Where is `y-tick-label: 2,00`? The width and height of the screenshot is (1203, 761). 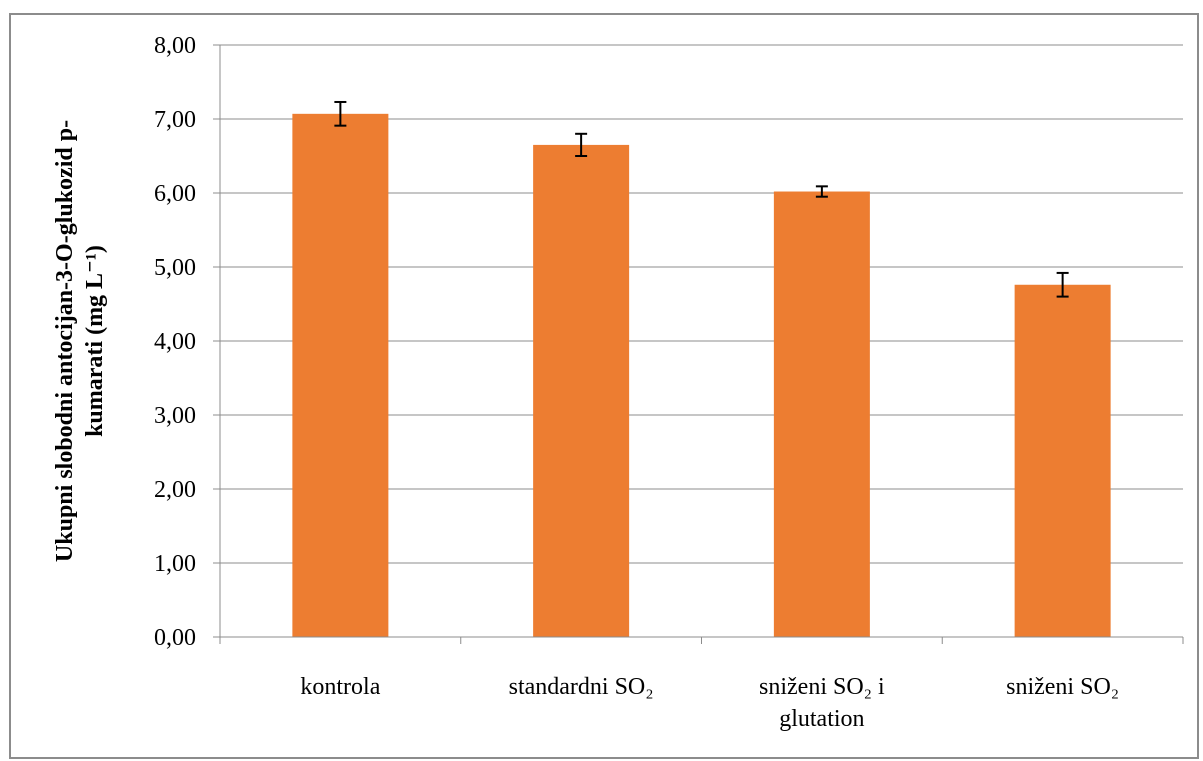
y-tick-label: 2,00 is located at coordinates (175, 490).